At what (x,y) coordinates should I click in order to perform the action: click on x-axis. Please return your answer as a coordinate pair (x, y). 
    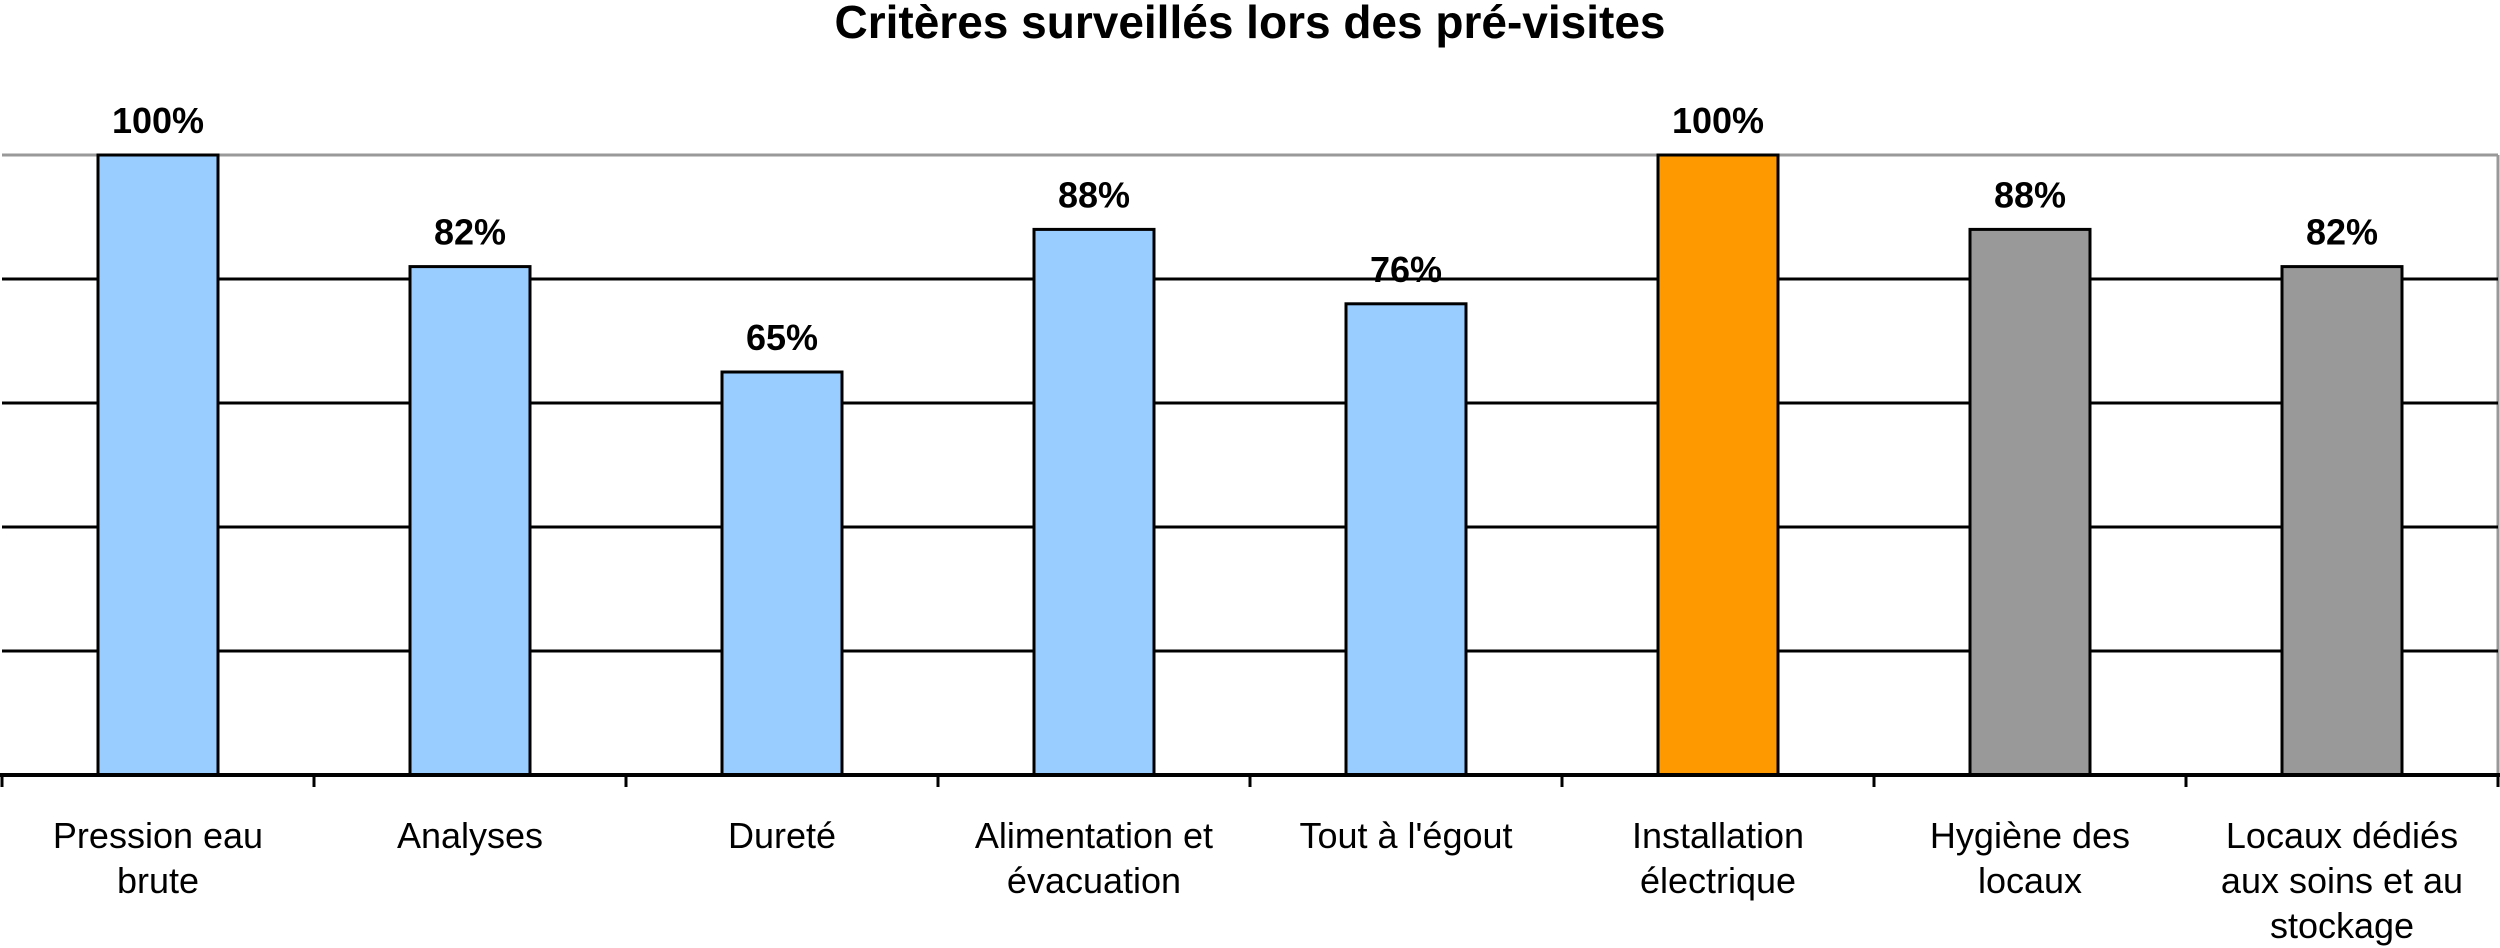
    Looking at the image, I should click on (1250, 780).